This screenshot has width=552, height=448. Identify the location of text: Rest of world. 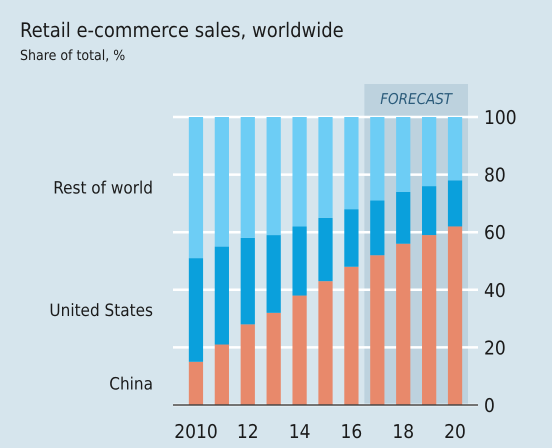
(103, 188).